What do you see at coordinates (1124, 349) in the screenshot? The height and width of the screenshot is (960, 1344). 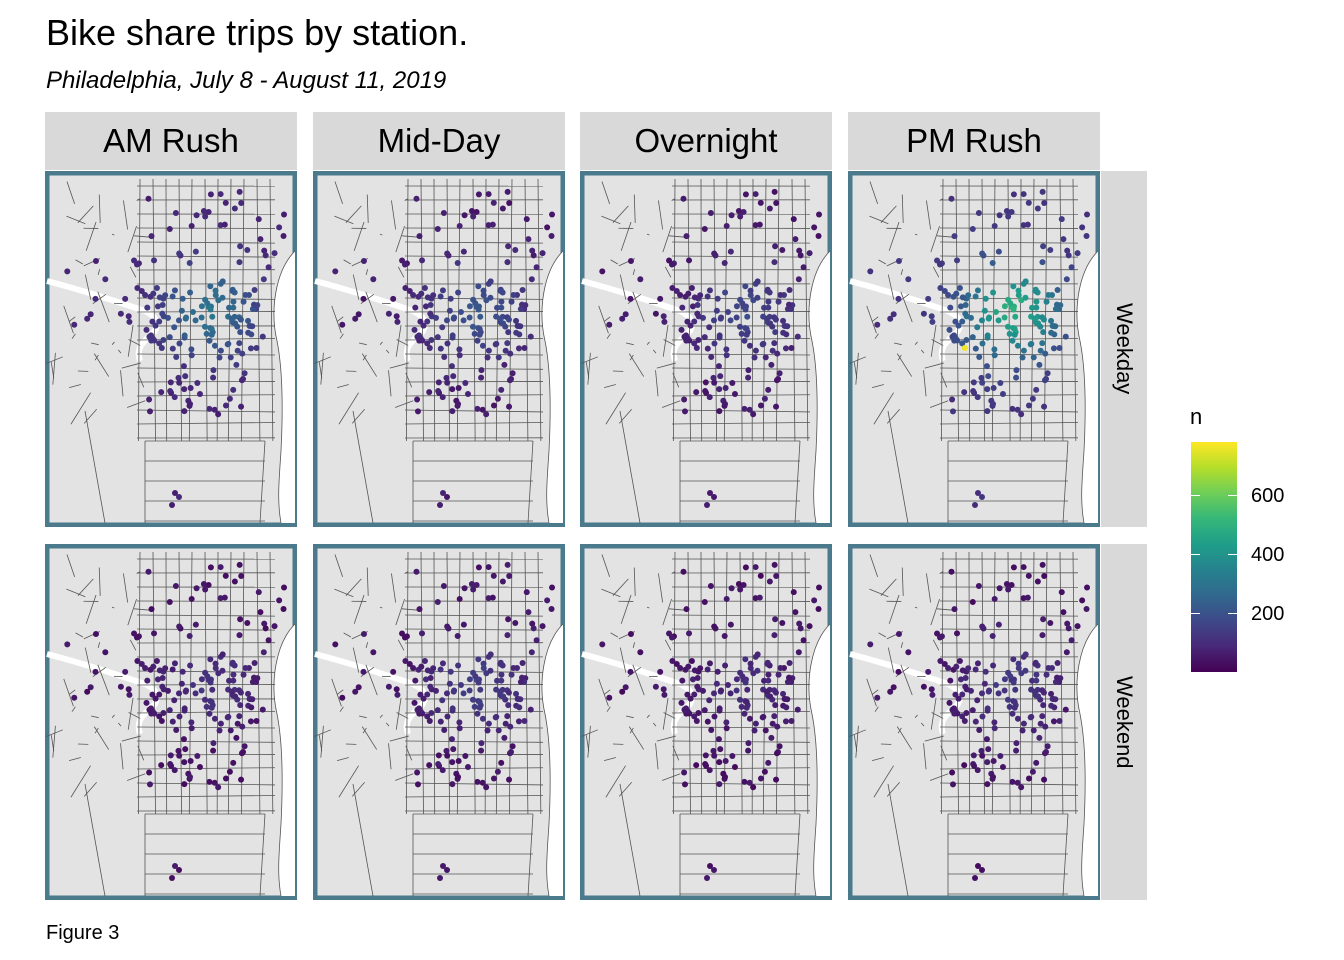 I see `facet-strip-weekday: Weekday` at bounding box center [1124, 349].